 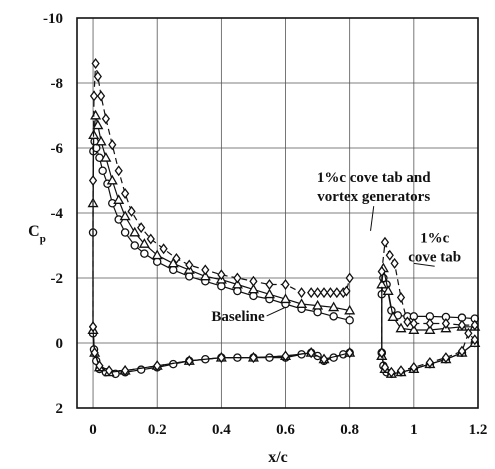 What do you see at coordinates (434, 257) in the screenshot?
I see `annotation-line: cove tab` at bounding box center [434, 257].